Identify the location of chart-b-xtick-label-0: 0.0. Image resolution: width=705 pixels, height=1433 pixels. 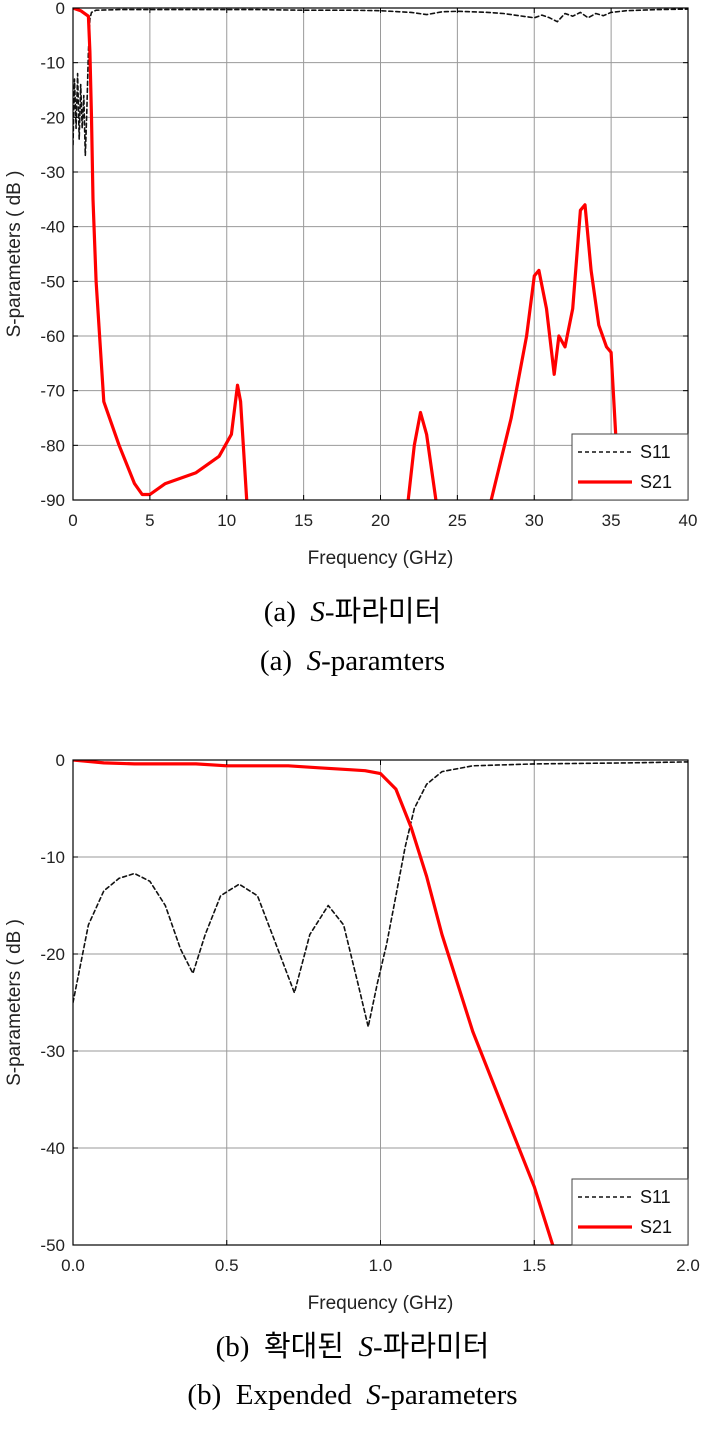
(73, 1265).